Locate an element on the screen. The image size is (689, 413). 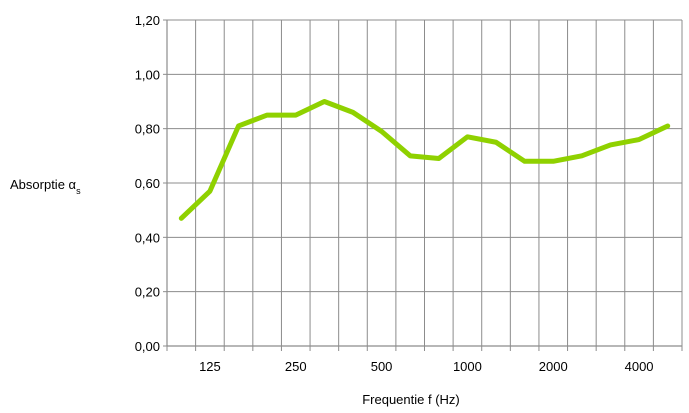
y-tick-label: 1,00 is located at coordinates (147, 74).